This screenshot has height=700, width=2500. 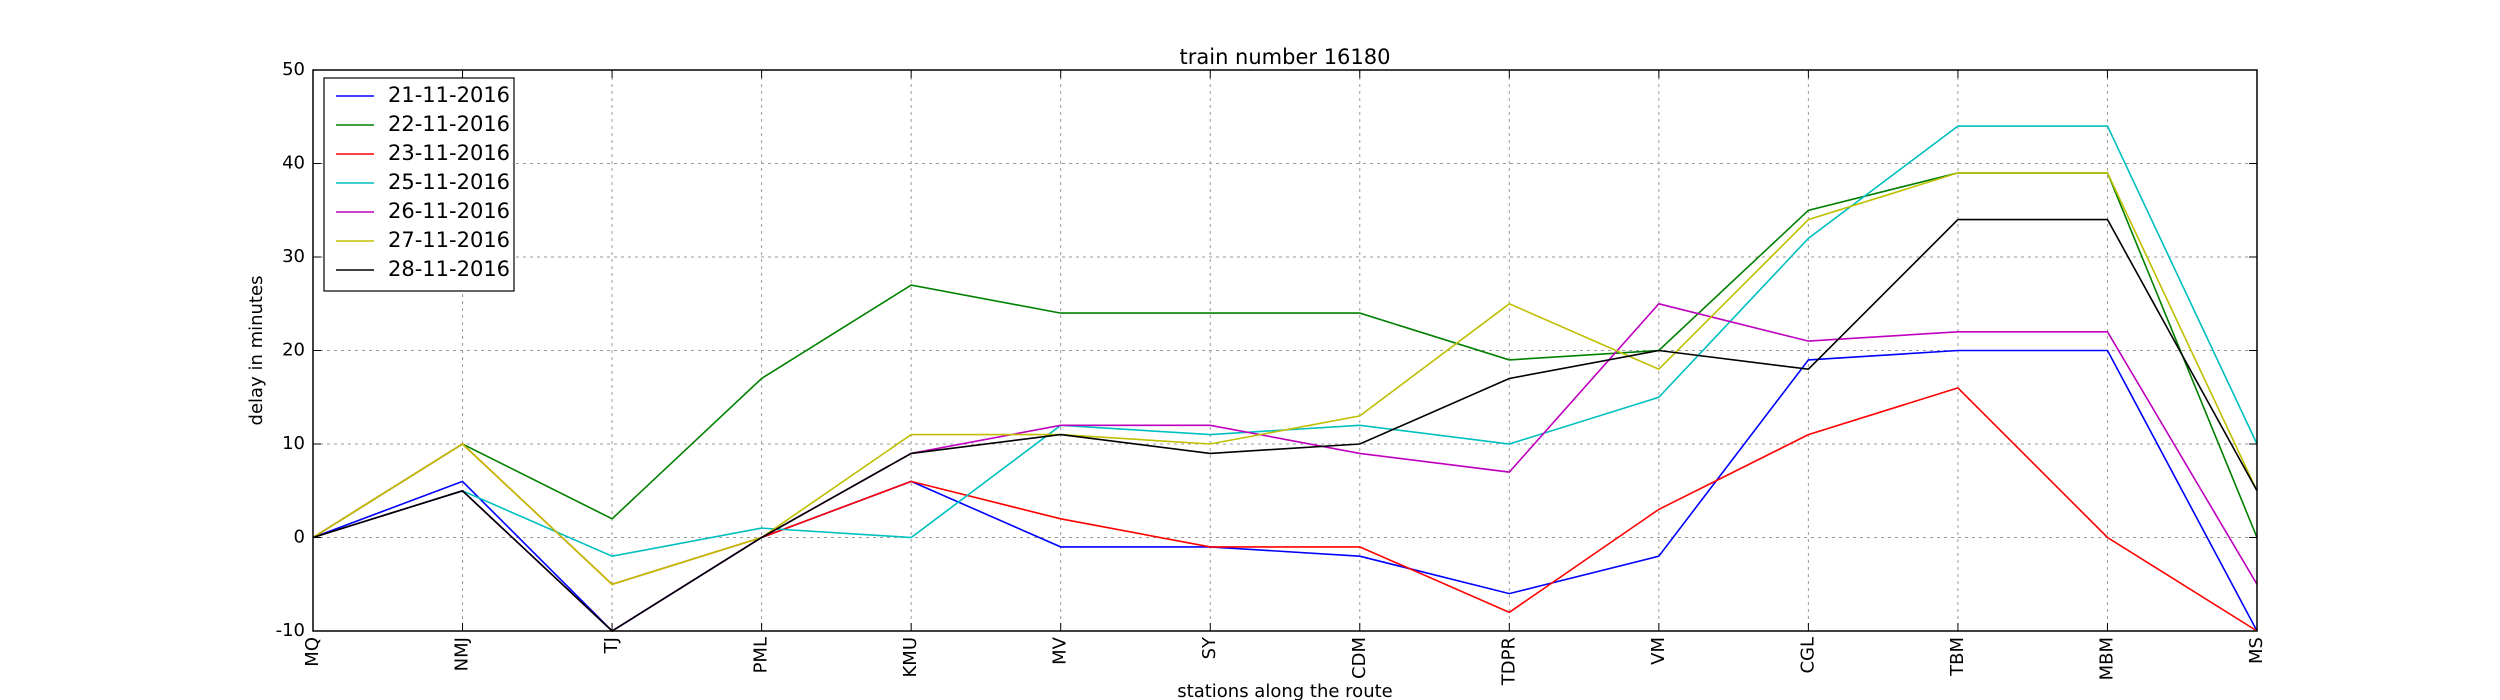 I want to click on y-tick-label: 40, so click(x=293, y=163).